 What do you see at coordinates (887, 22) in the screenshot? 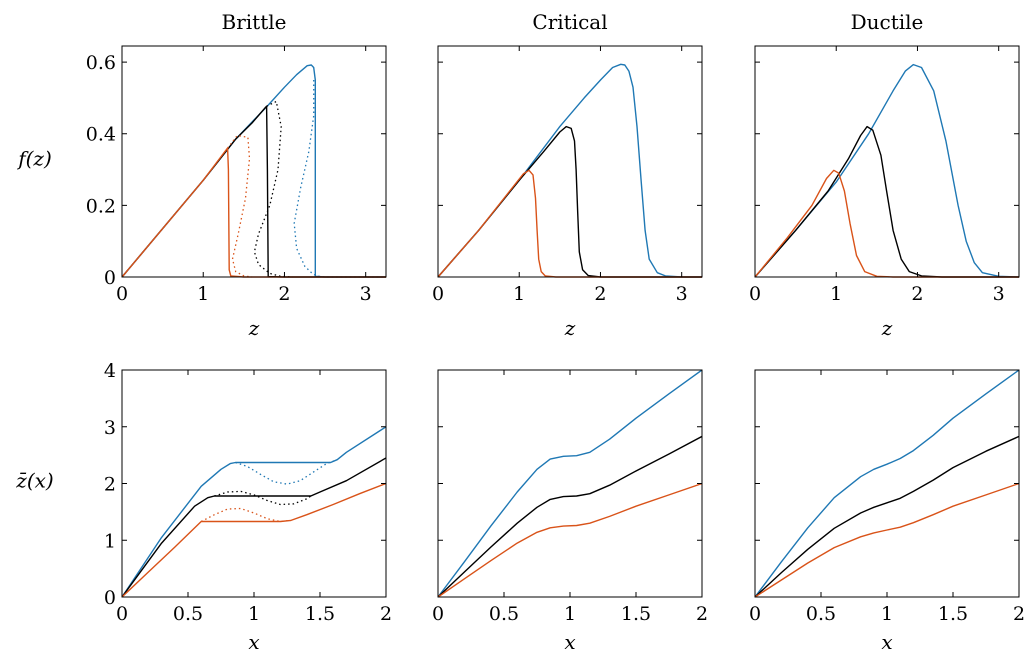
I see `chart-title: Ductile` at bounding box center [887, 22].